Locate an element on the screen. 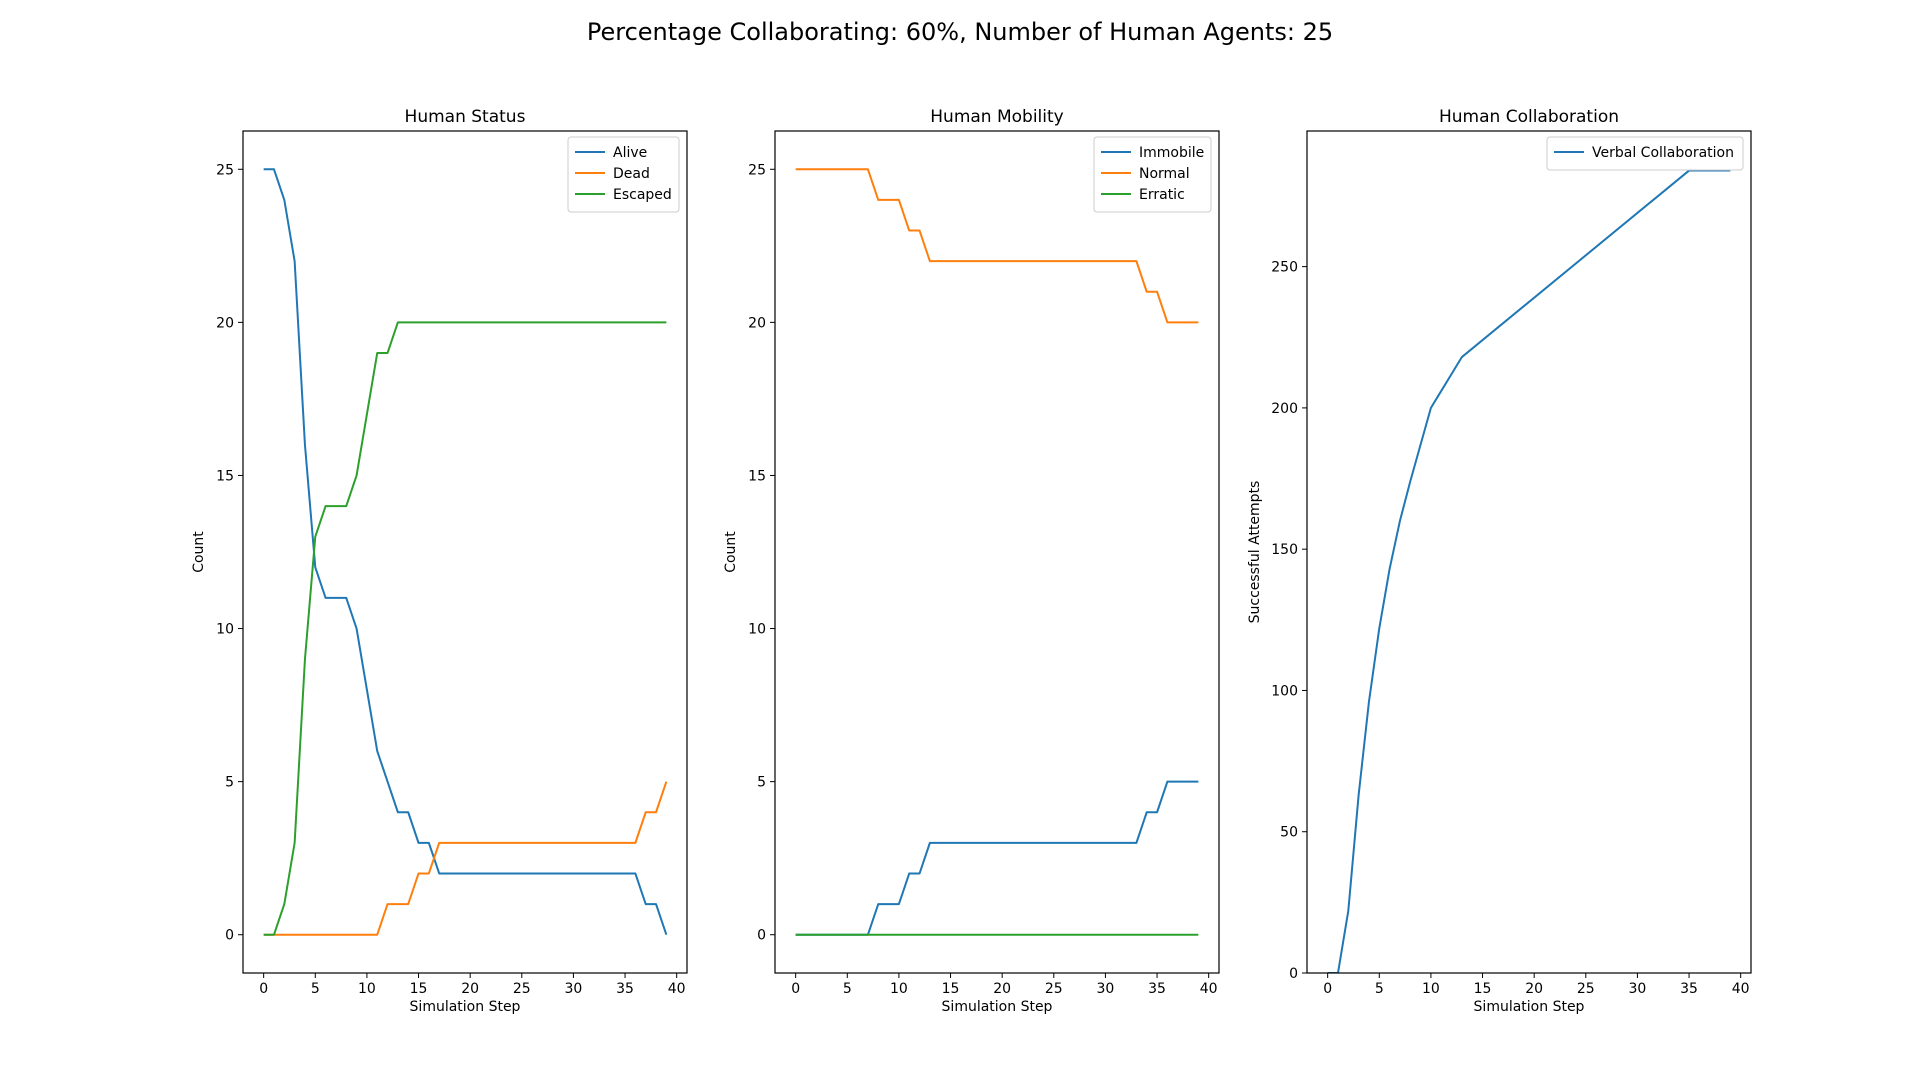 This screenshot has height=1080, width=1920. series-line-escaped is located at coordinates (465, 628).